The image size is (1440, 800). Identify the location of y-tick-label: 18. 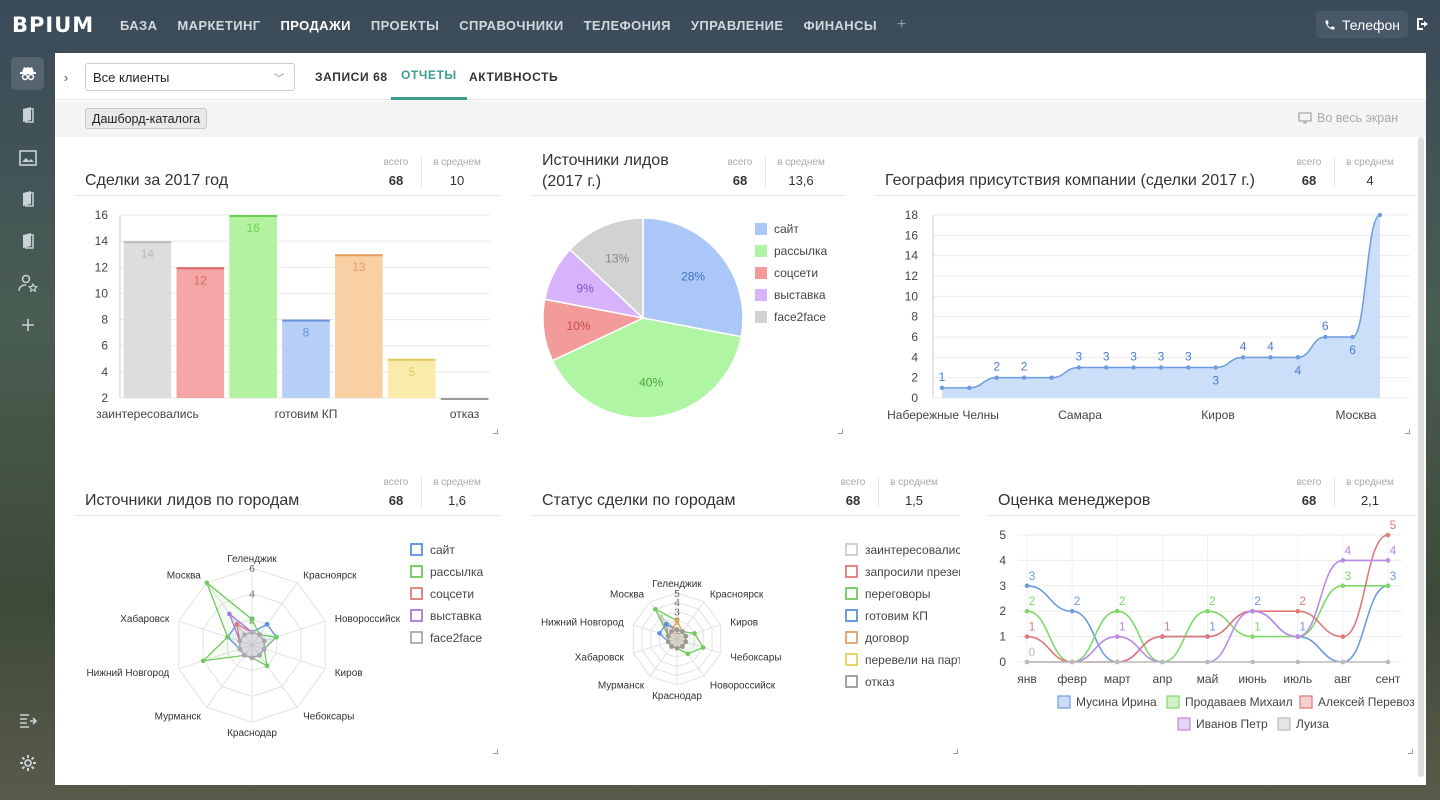
(912, 215).